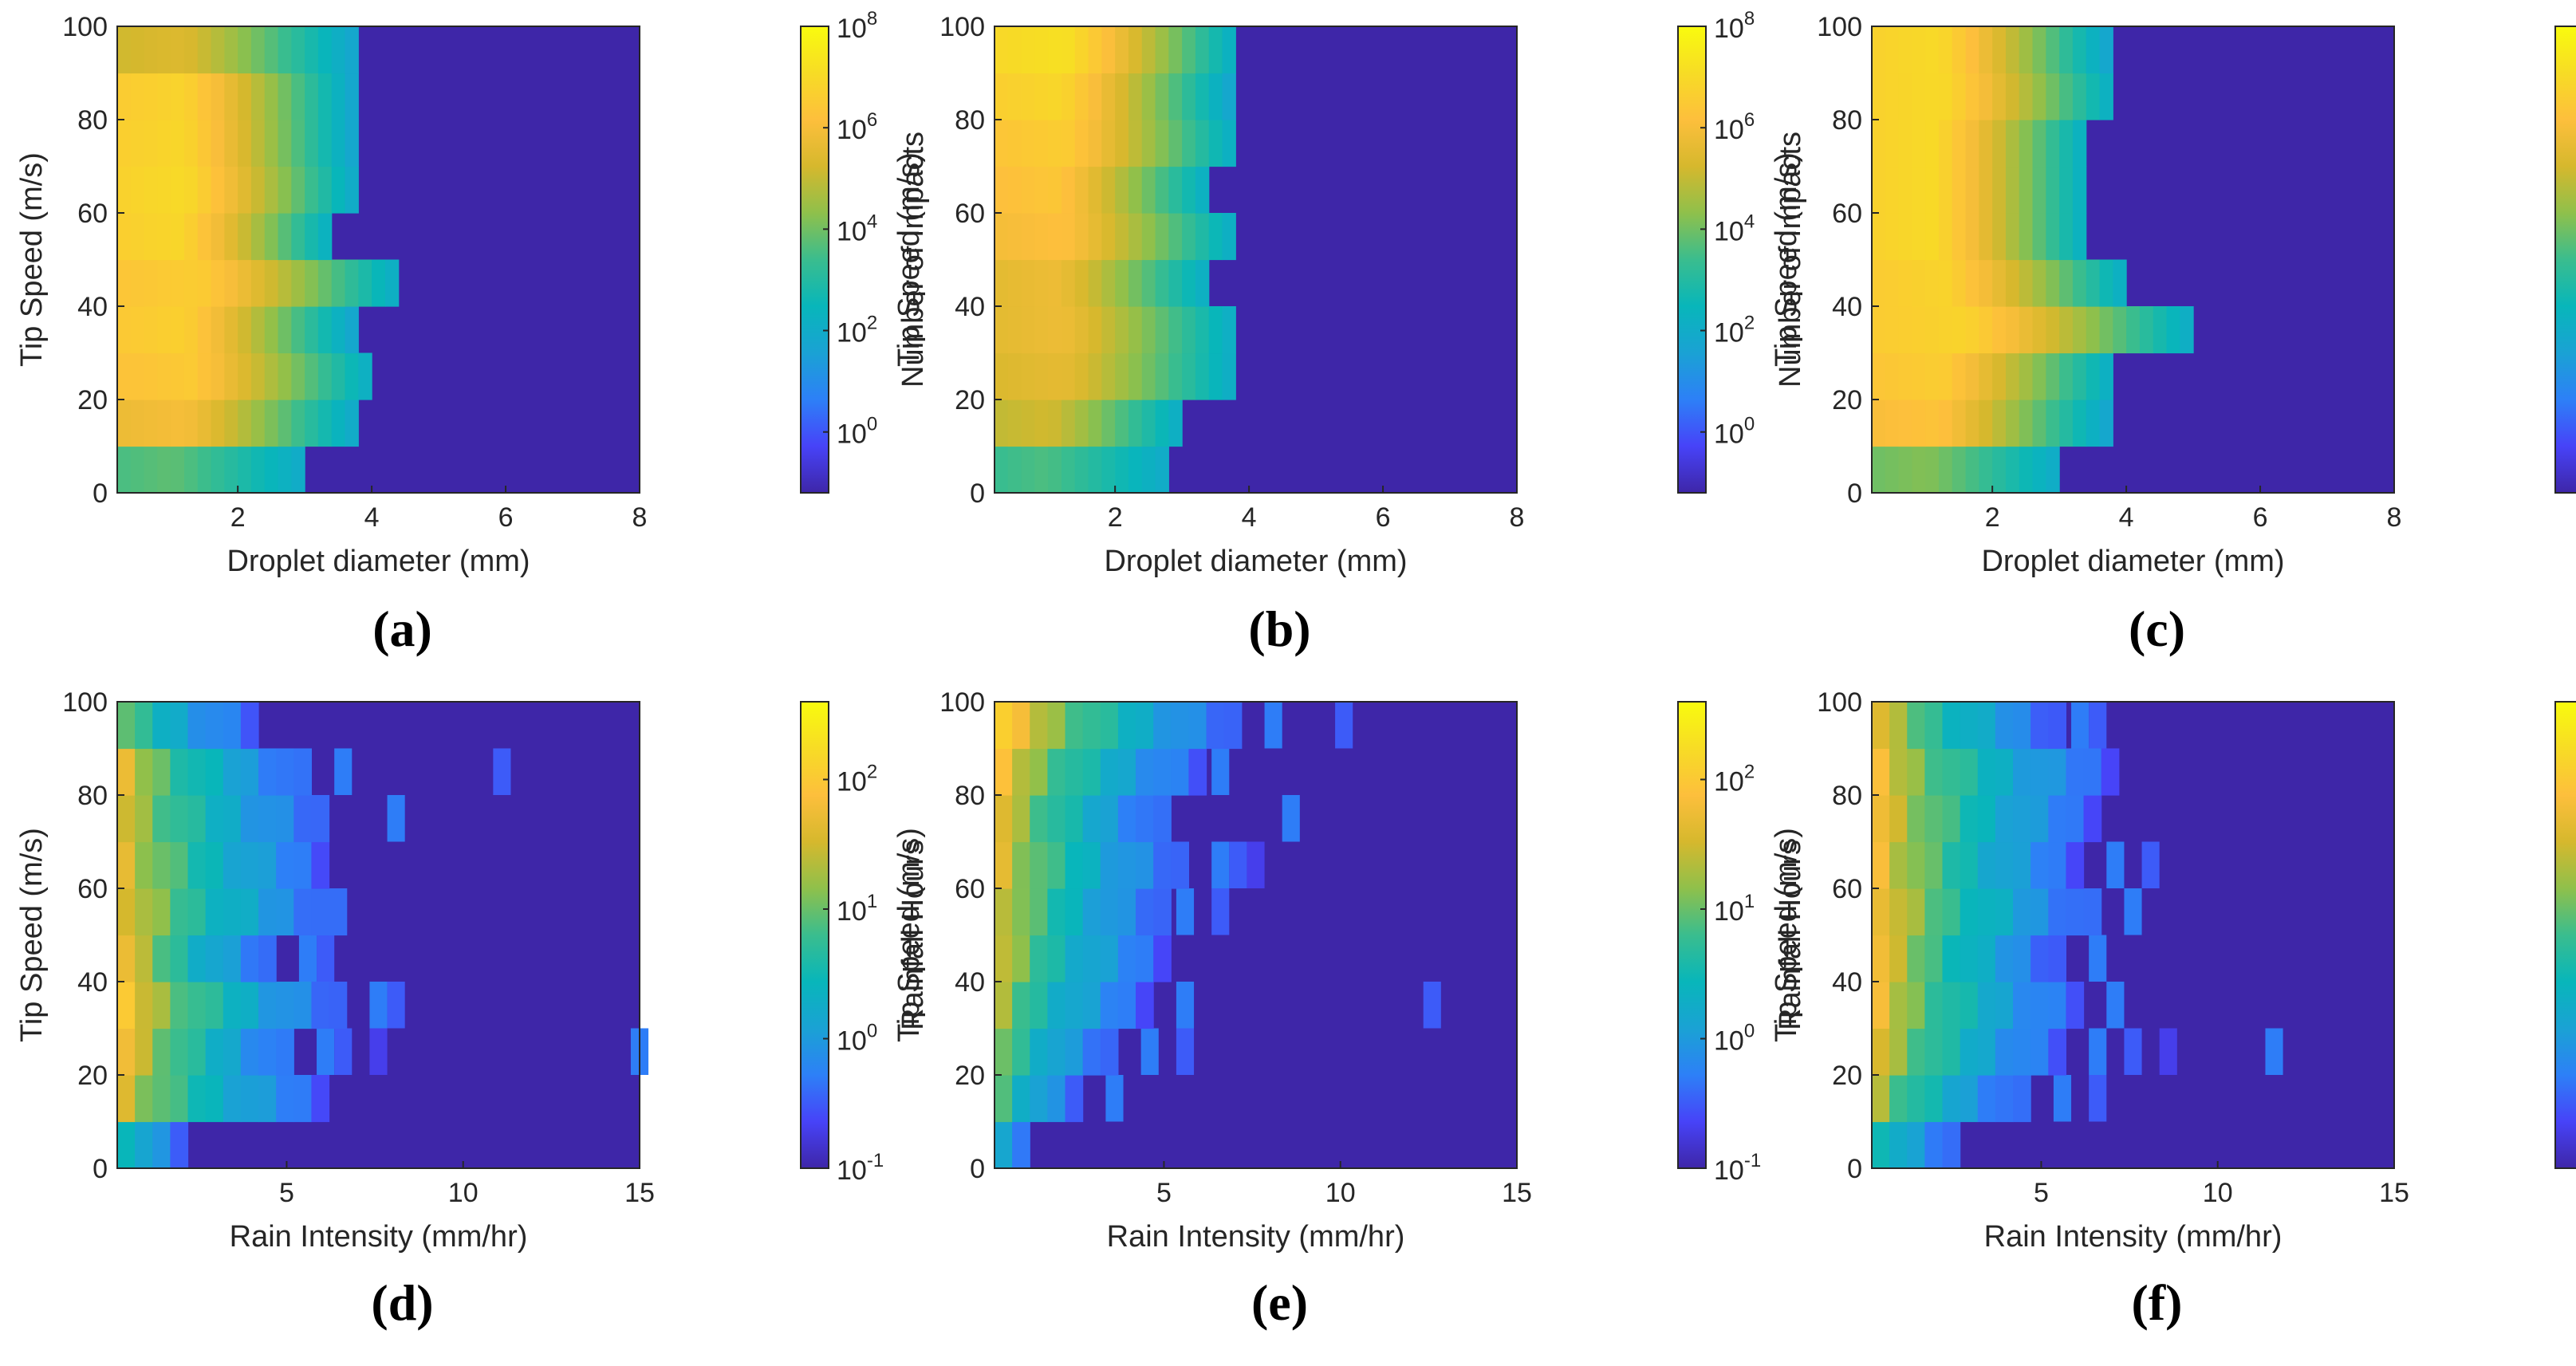  I want to click on x-tick-label: 6, so click(2260, 517).